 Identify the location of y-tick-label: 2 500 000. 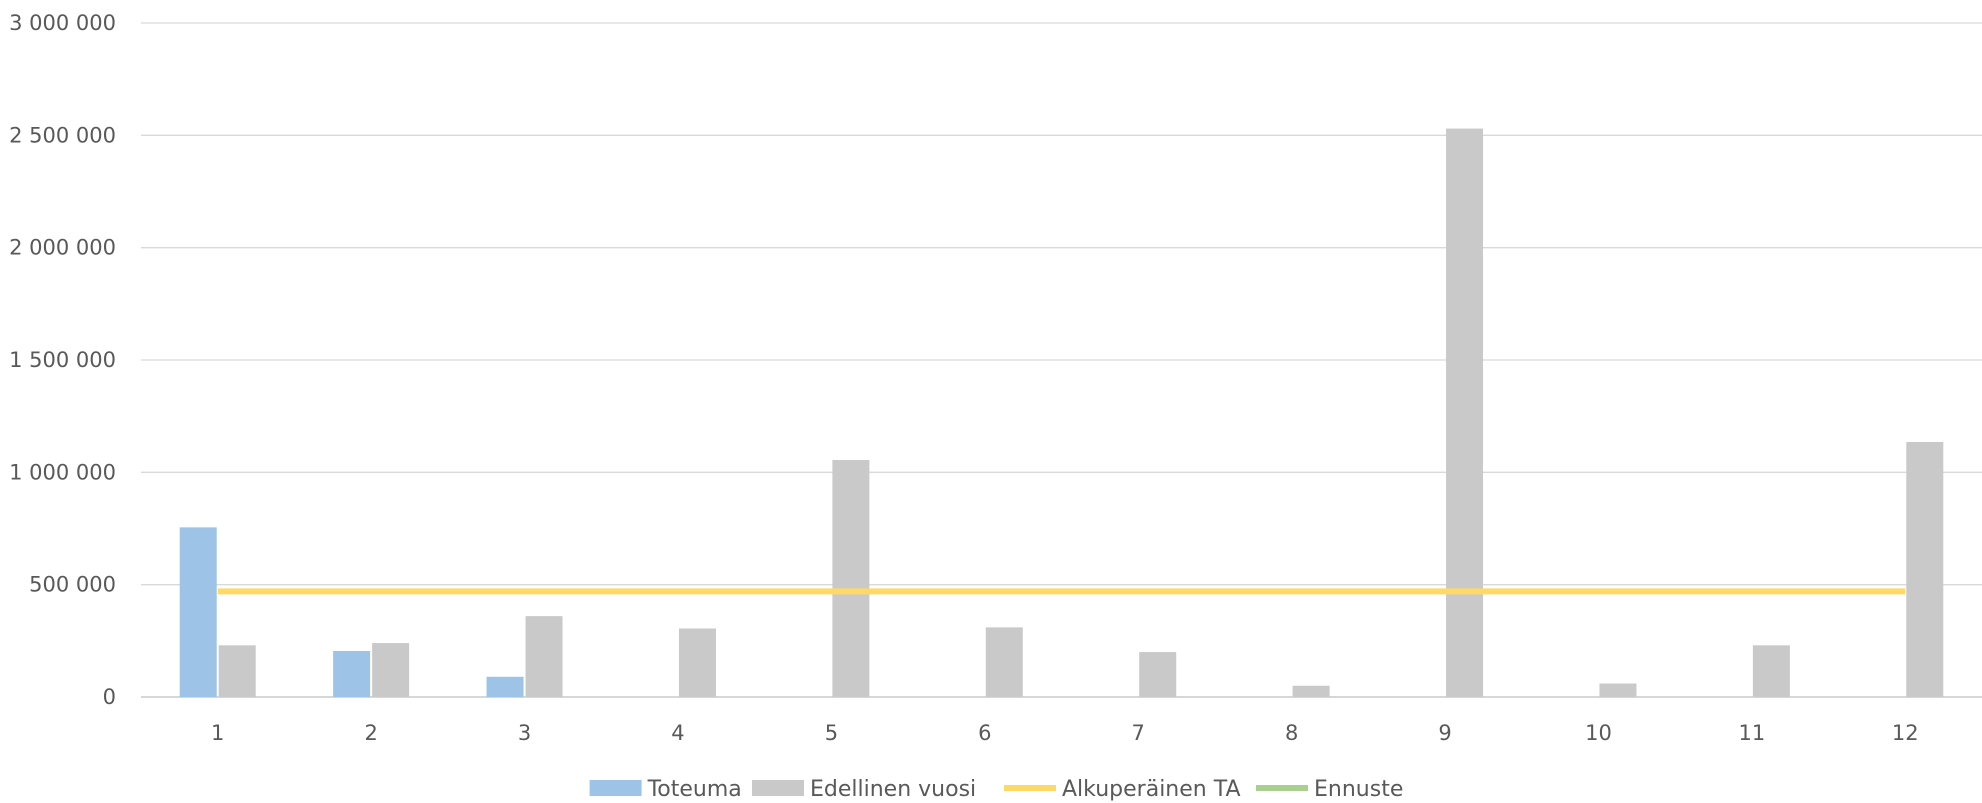
(62, 135).